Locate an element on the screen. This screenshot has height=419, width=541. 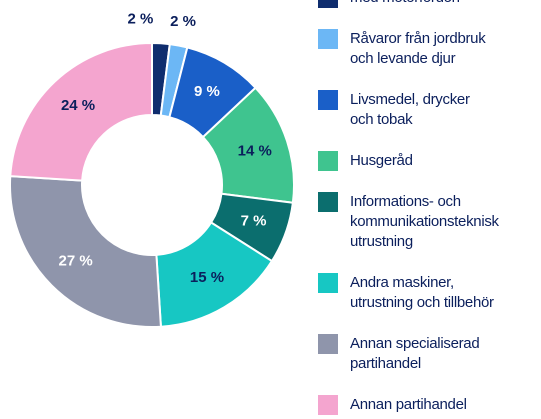
value-label: 14 % is located at coordinates (255, 151).